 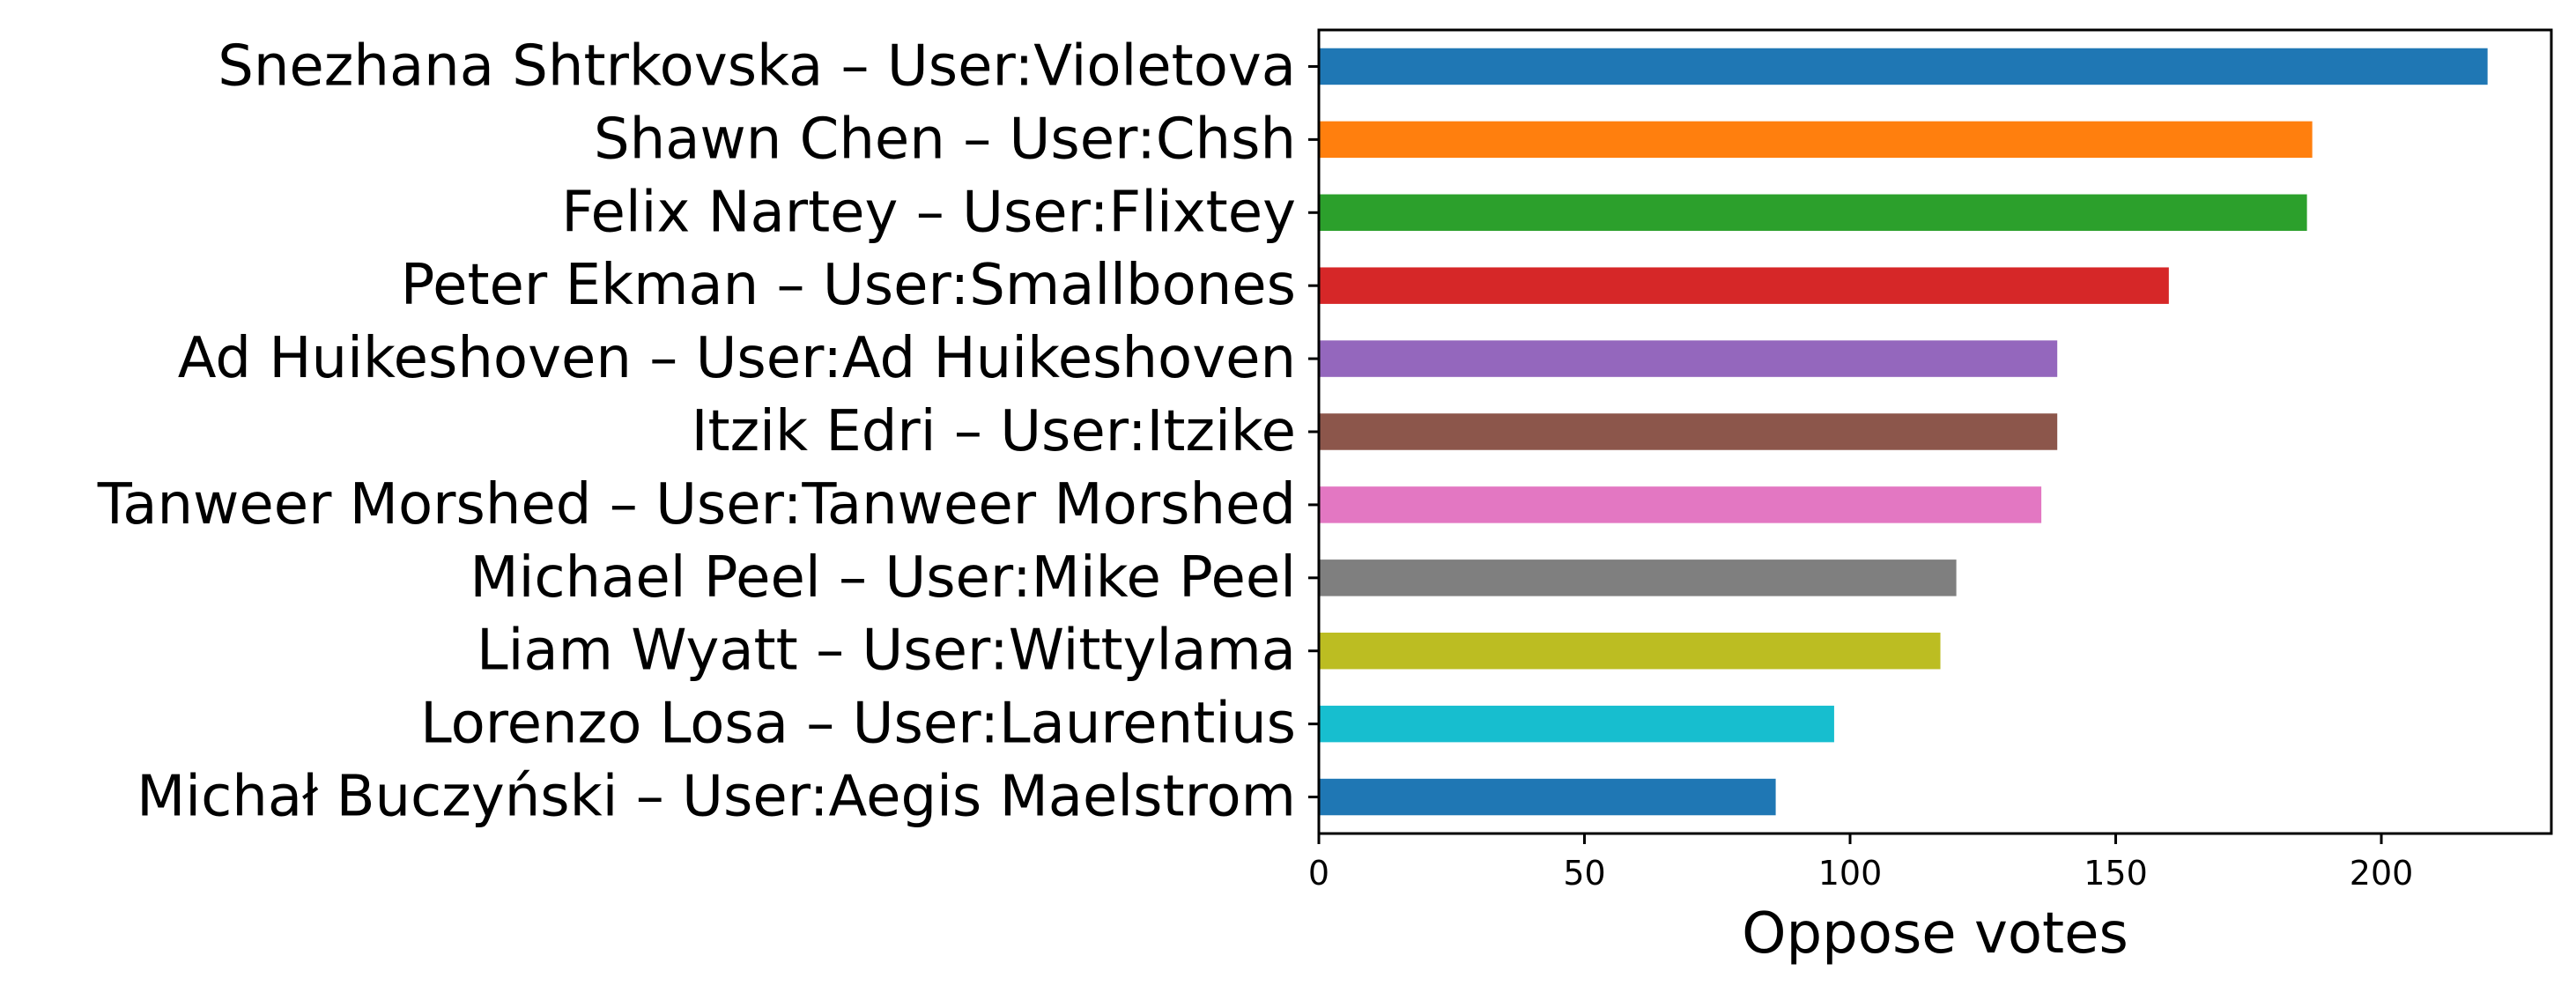 I want to click on category-label: Michael Peel – User:Mike Peel, so click(x=883, y=578).